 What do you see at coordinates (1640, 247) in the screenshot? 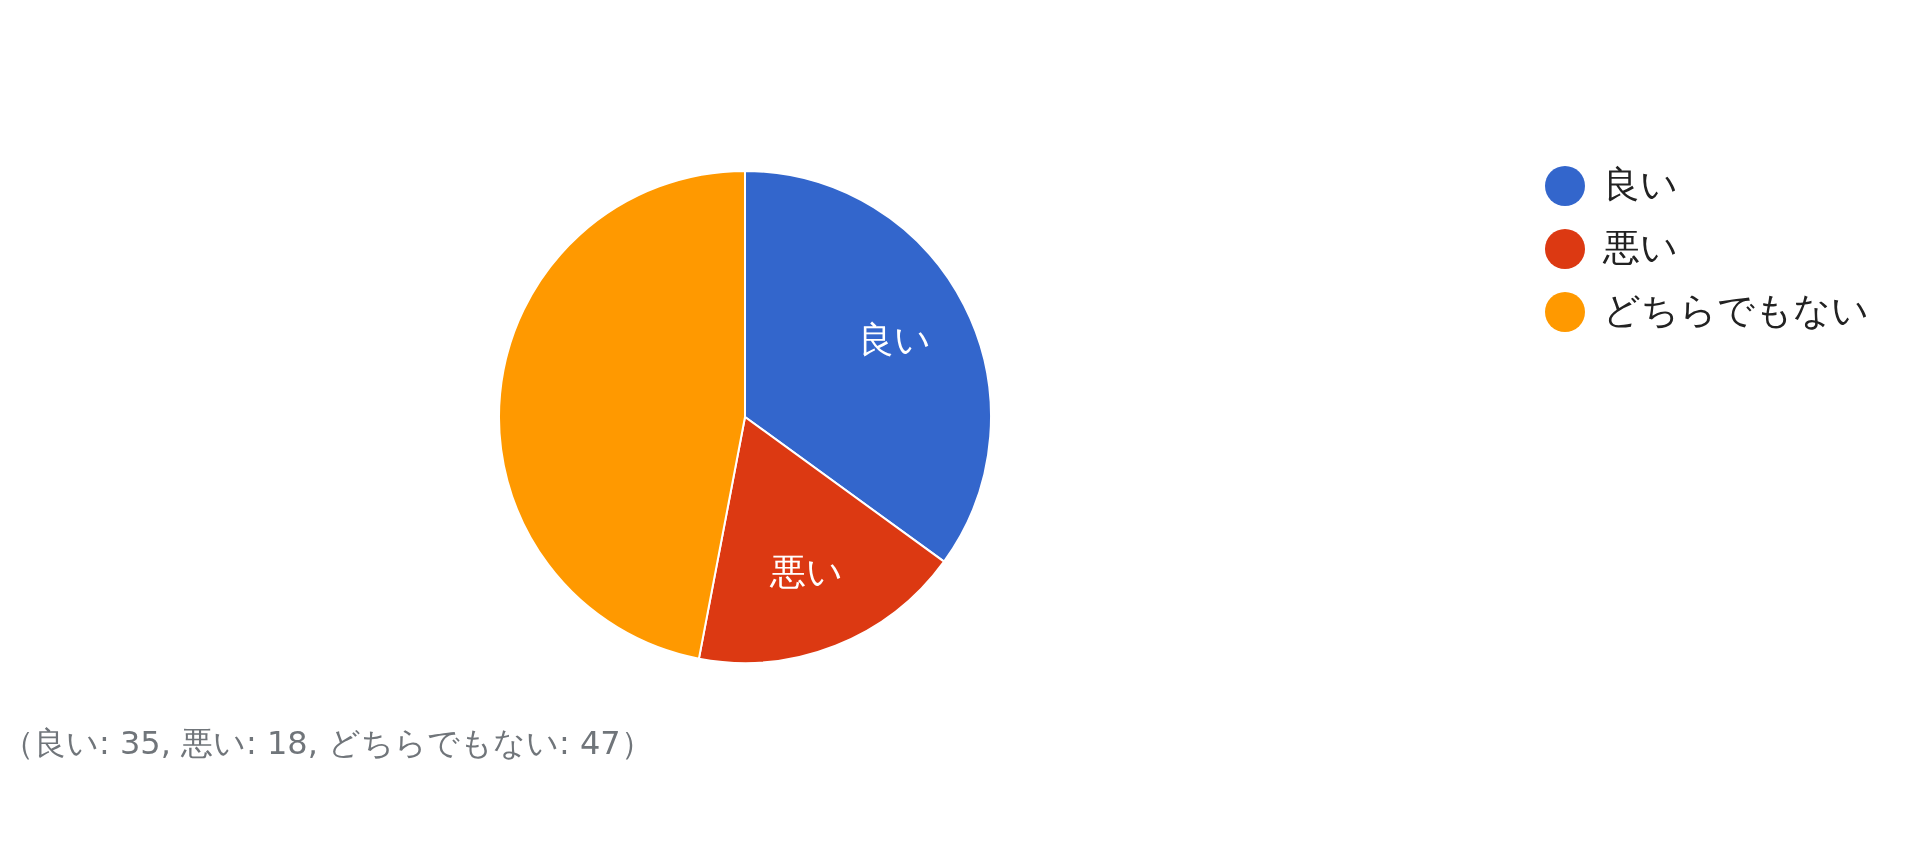
I see `legend-label: 悪い` at bounding box center [1640, 247].